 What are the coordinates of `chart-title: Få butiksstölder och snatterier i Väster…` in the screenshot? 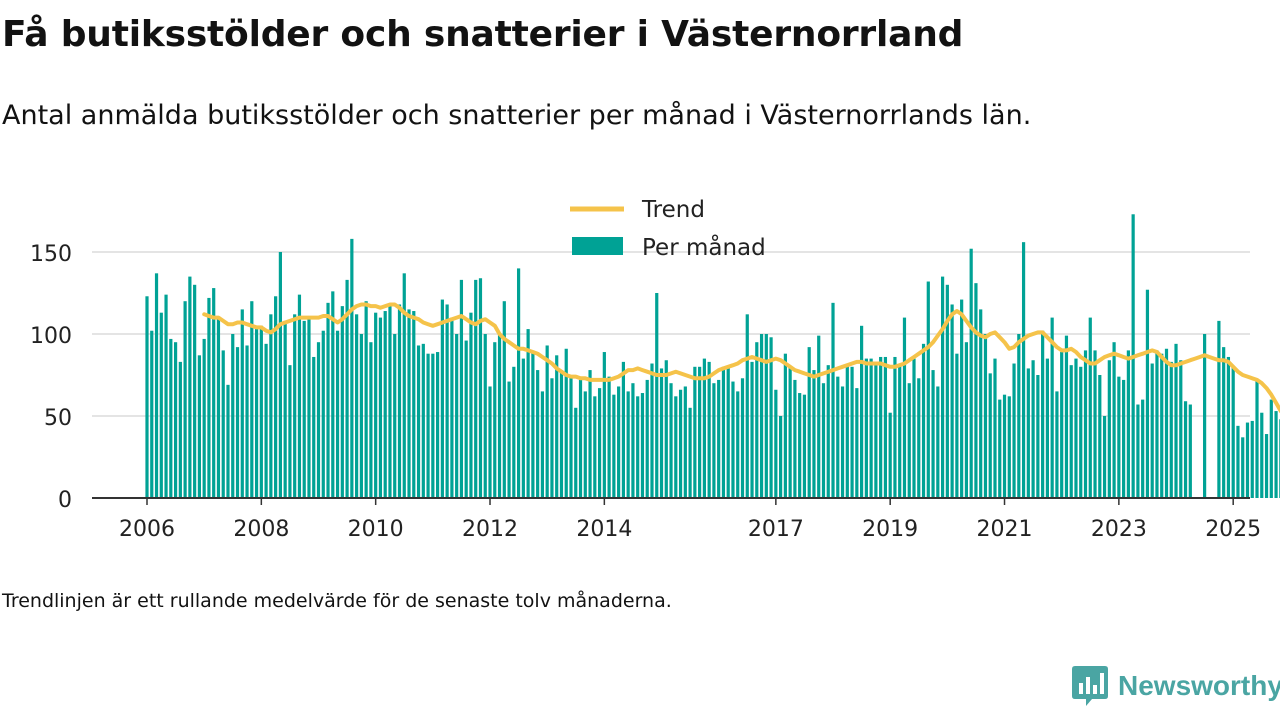 It's located at (483, 34).